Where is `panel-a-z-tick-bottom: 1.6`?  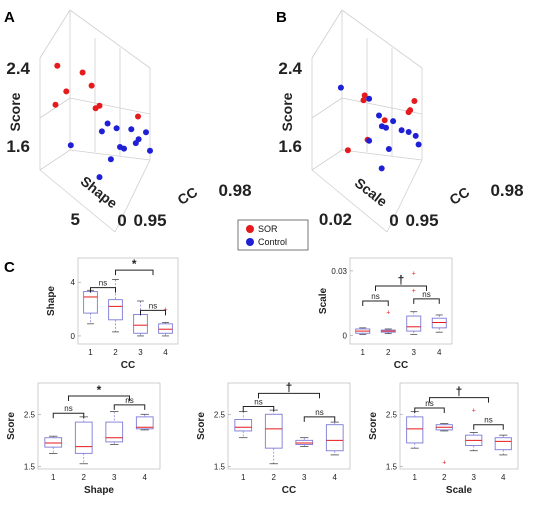 panel-a-z-tick-bottom: 1.6 is located at coordinates (18, 146).